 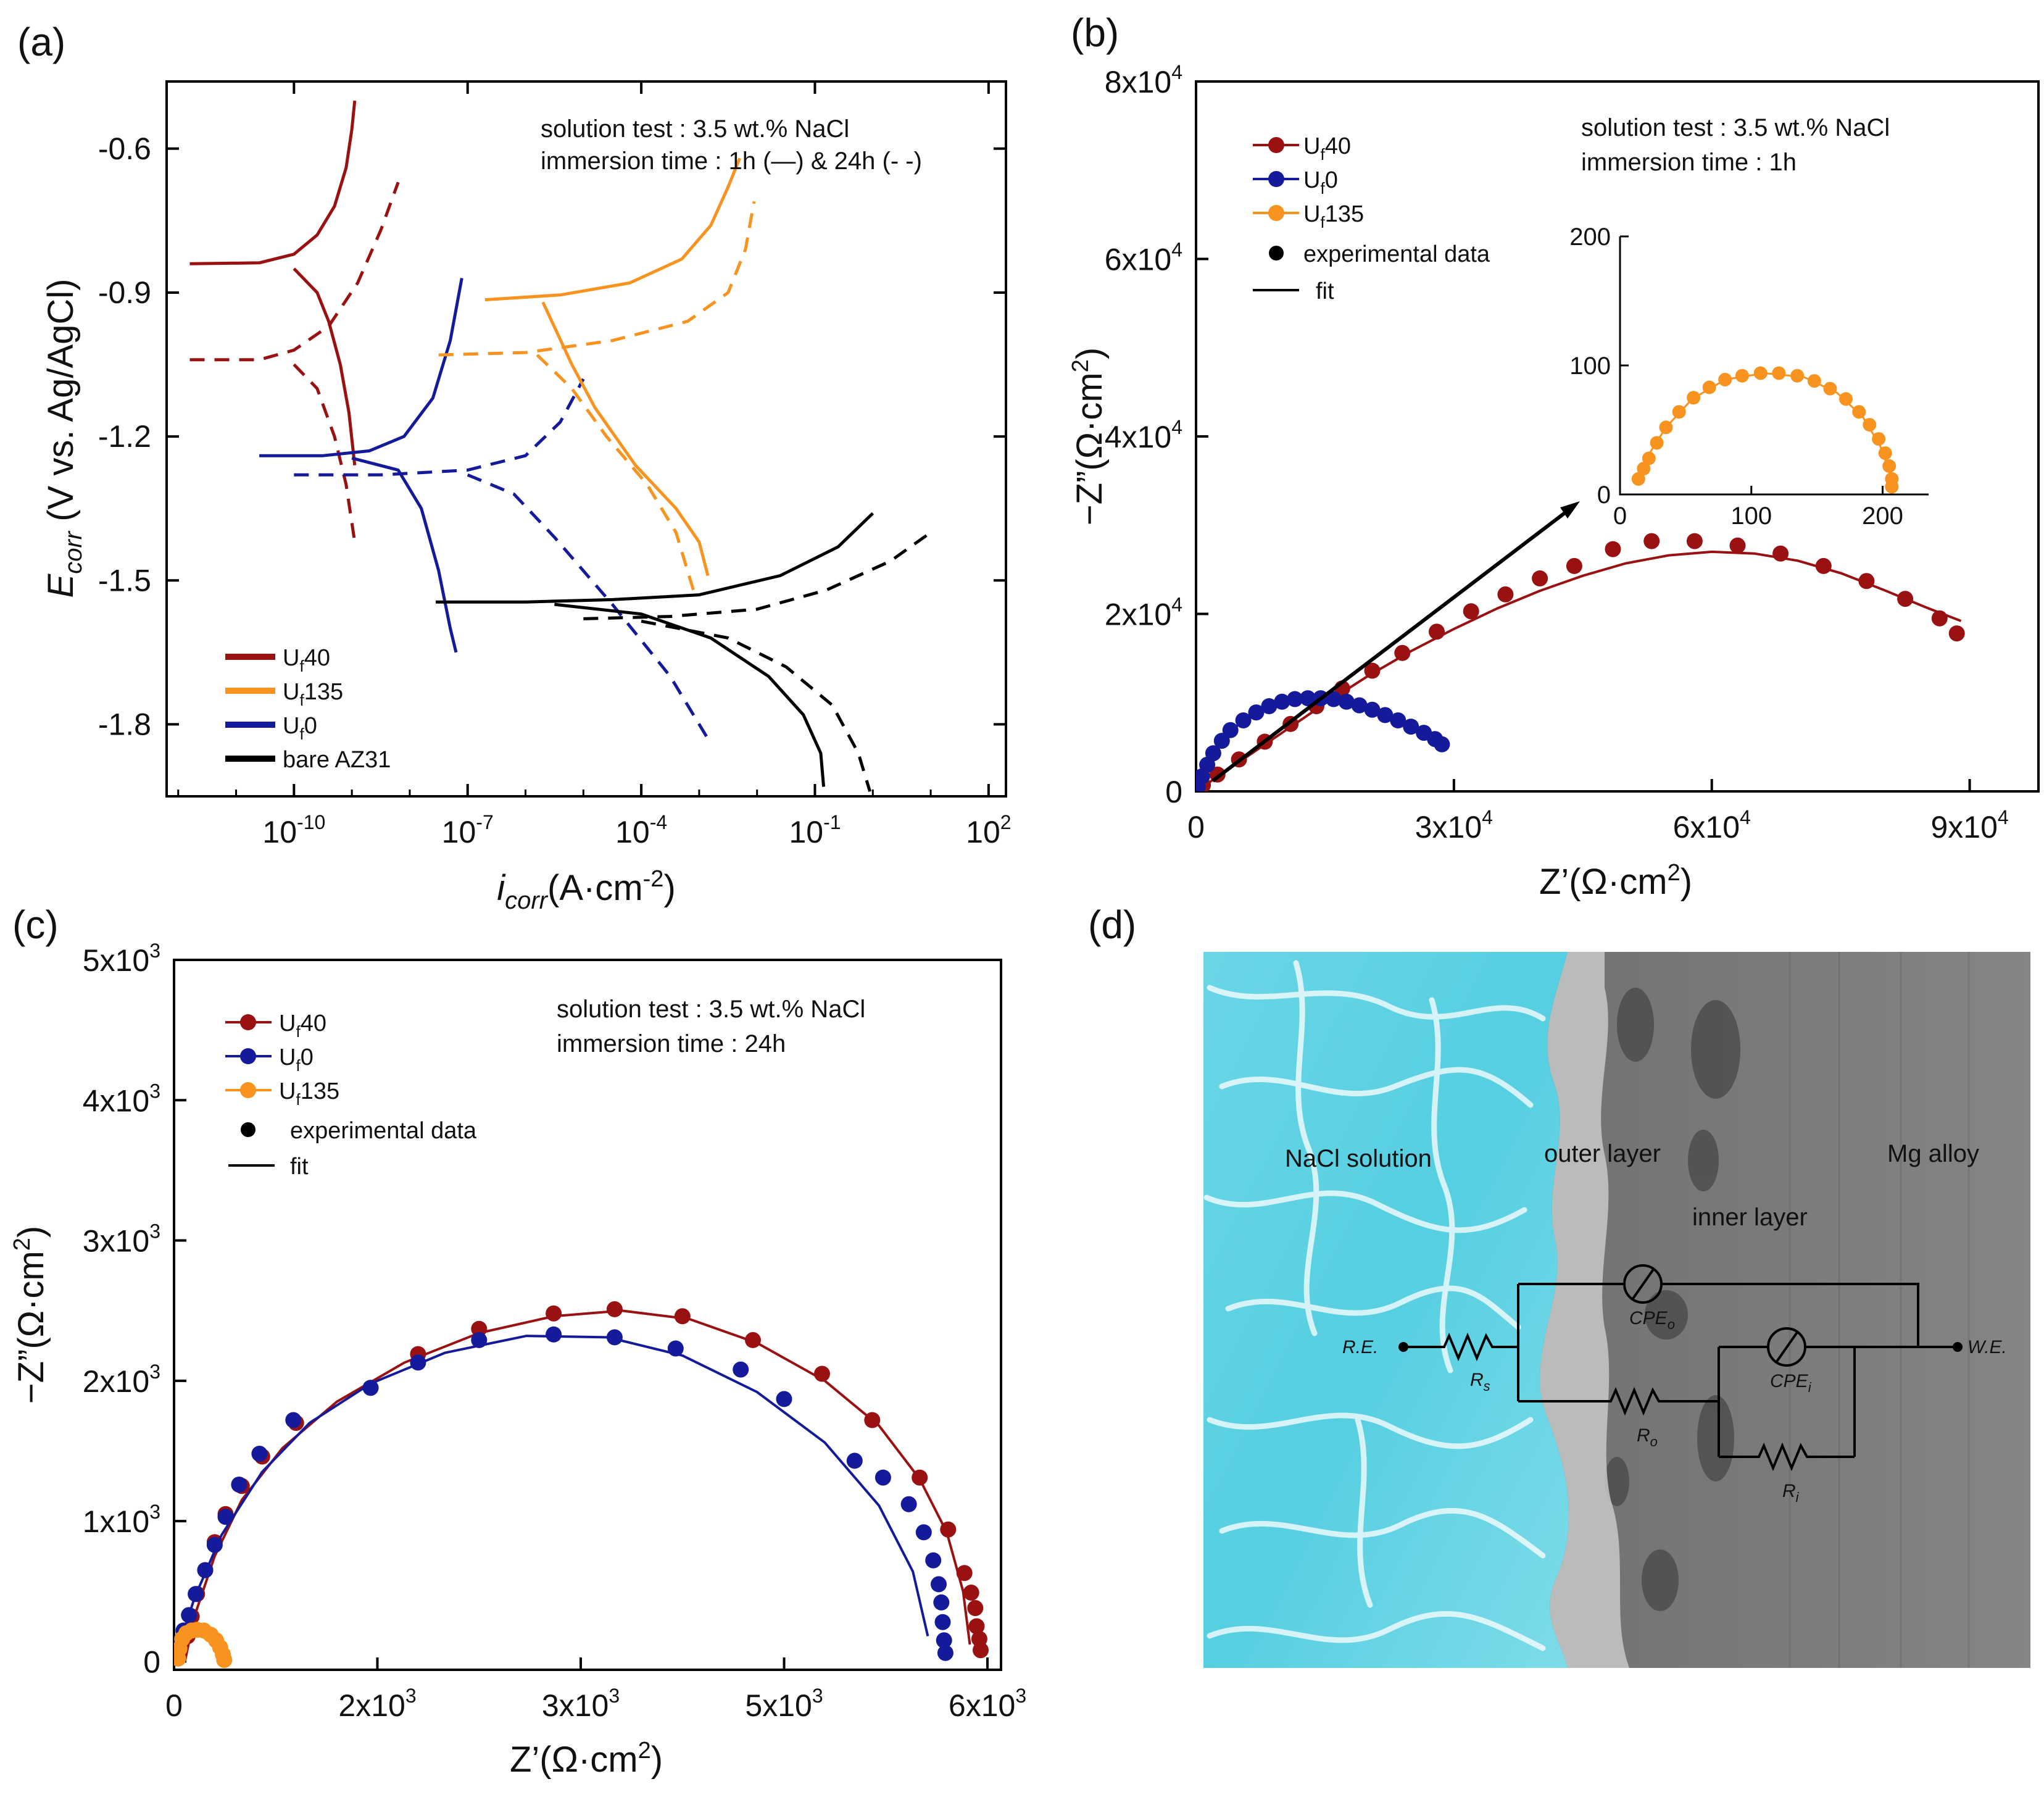 What do you see at coordinates (1327, 148) in the screenshot?
I see `legend-b-uf40-label: Uf40` at bounding box center [1327, 148].